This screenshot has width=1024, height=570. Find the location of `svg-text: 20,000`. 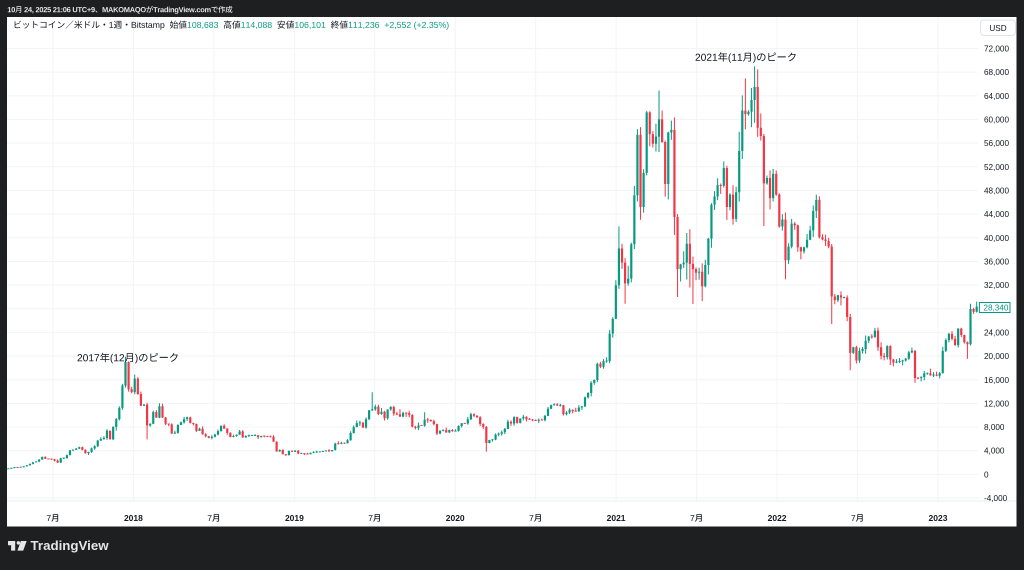

svg-text: 20,000 is located at coordinates (996, 356).